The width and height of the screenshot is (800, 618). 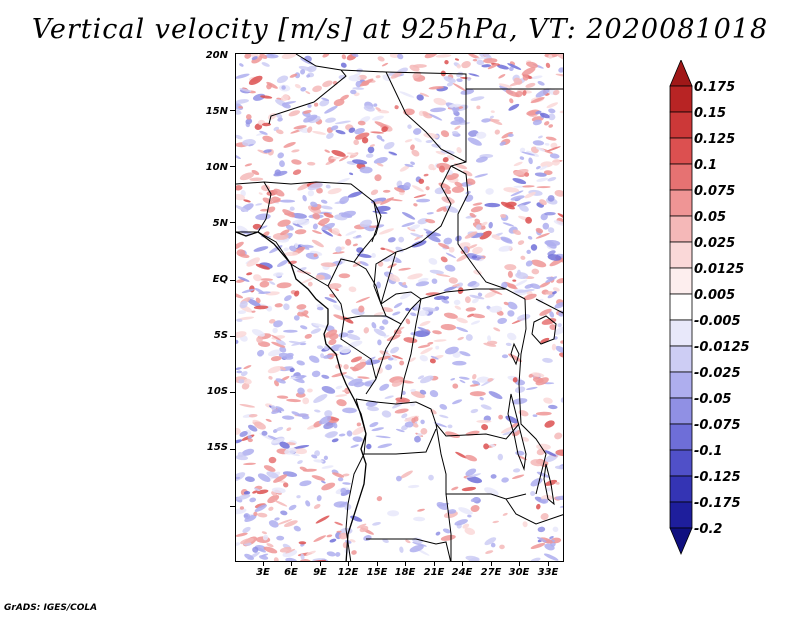 What do you see at coordinates (220, 223) in the screenshot?
I see `lat-label-5n: 5N` at bounding box center [220, 223].